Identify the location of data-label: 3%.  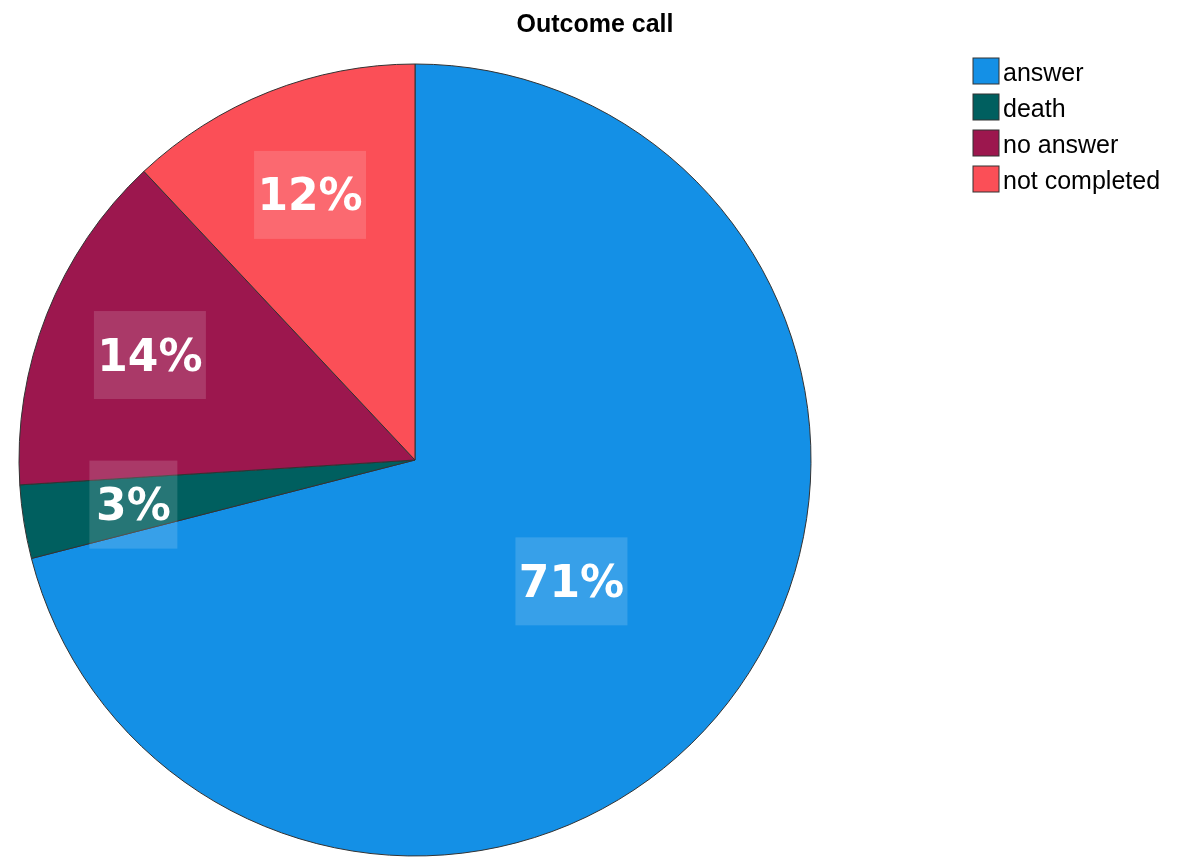
(133, 505).